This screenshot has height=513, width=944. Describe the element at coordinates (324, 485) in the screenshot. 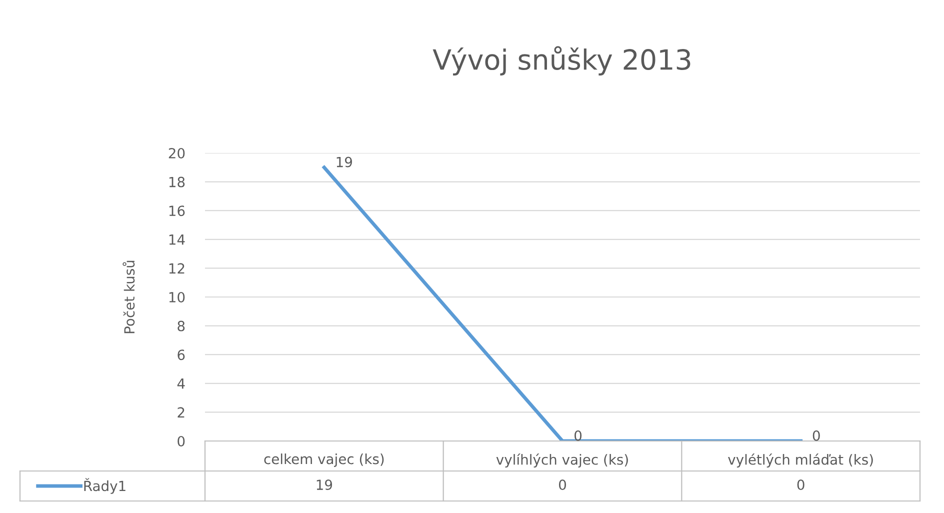

I see `text: 19` at that location.